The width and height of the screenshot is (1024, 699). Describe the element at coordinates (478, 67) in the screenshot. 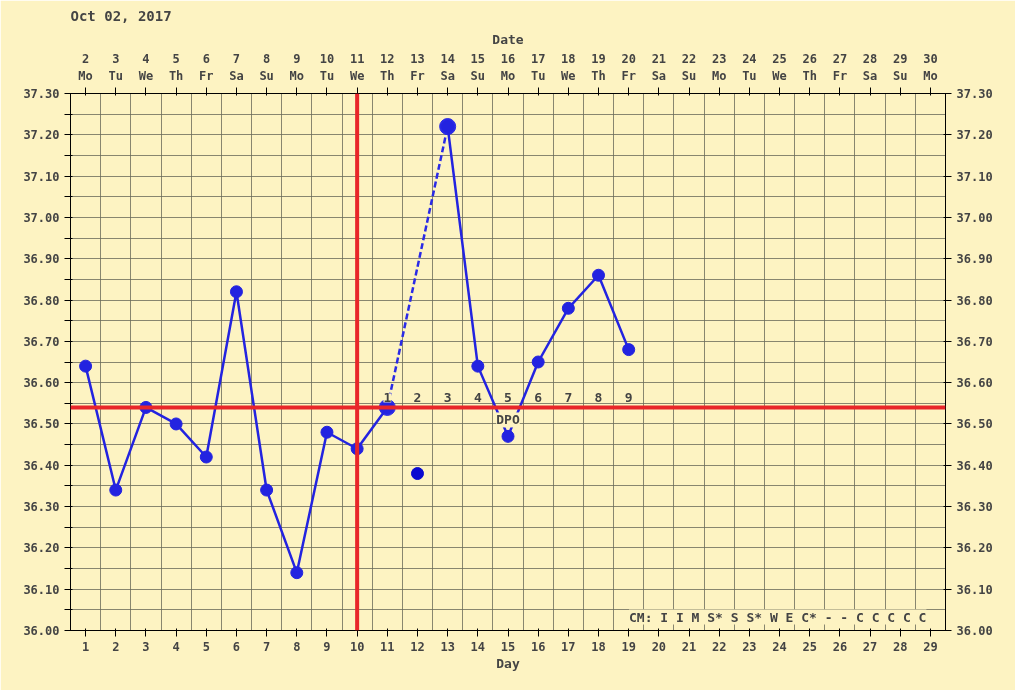

I see `x-tick-label: 15 Su` at that location.